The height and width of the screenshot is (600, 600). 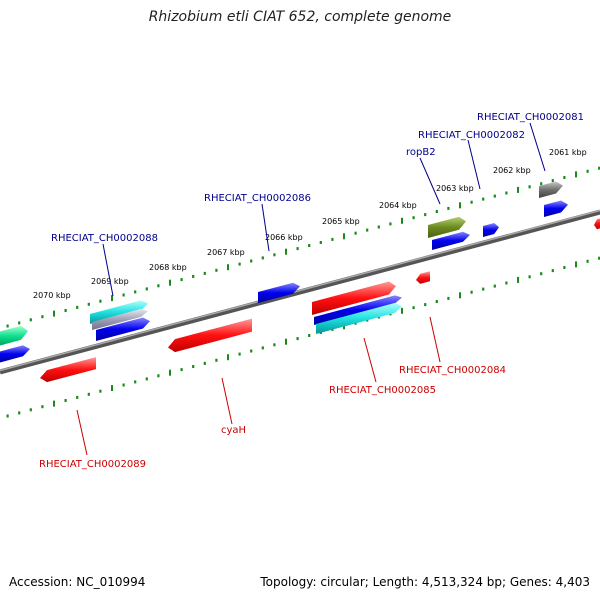 What do you see at coordinates (512, 170) in the screenshot?
I see `scale-label: 2062 kbp` at bounding box center [512, 170].